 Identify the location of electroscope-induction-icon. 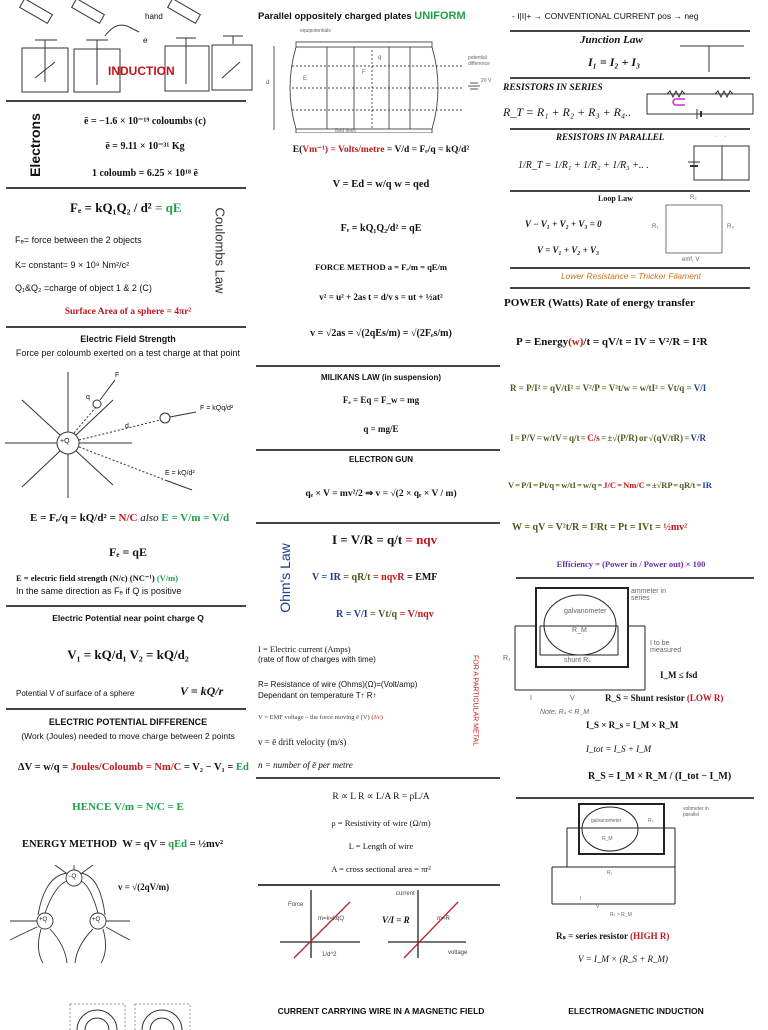
(135, 46).